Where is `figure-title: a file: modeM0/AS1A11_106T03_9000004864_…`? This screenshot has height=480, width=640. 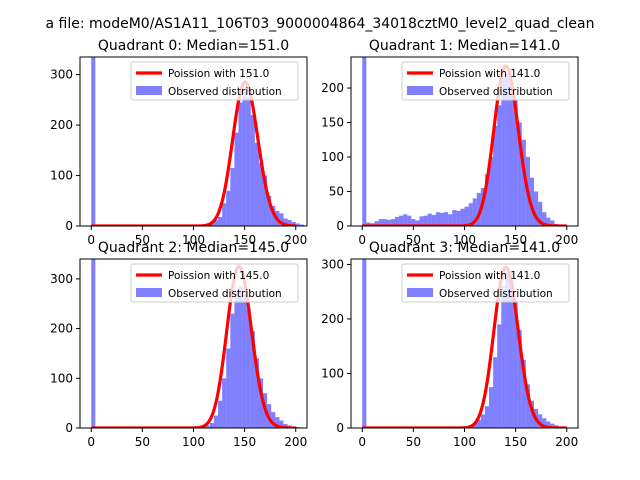
figure-title: a file: modeM0/AS1A11_106T03_9000004864_… is located at coordinates (320, 24).